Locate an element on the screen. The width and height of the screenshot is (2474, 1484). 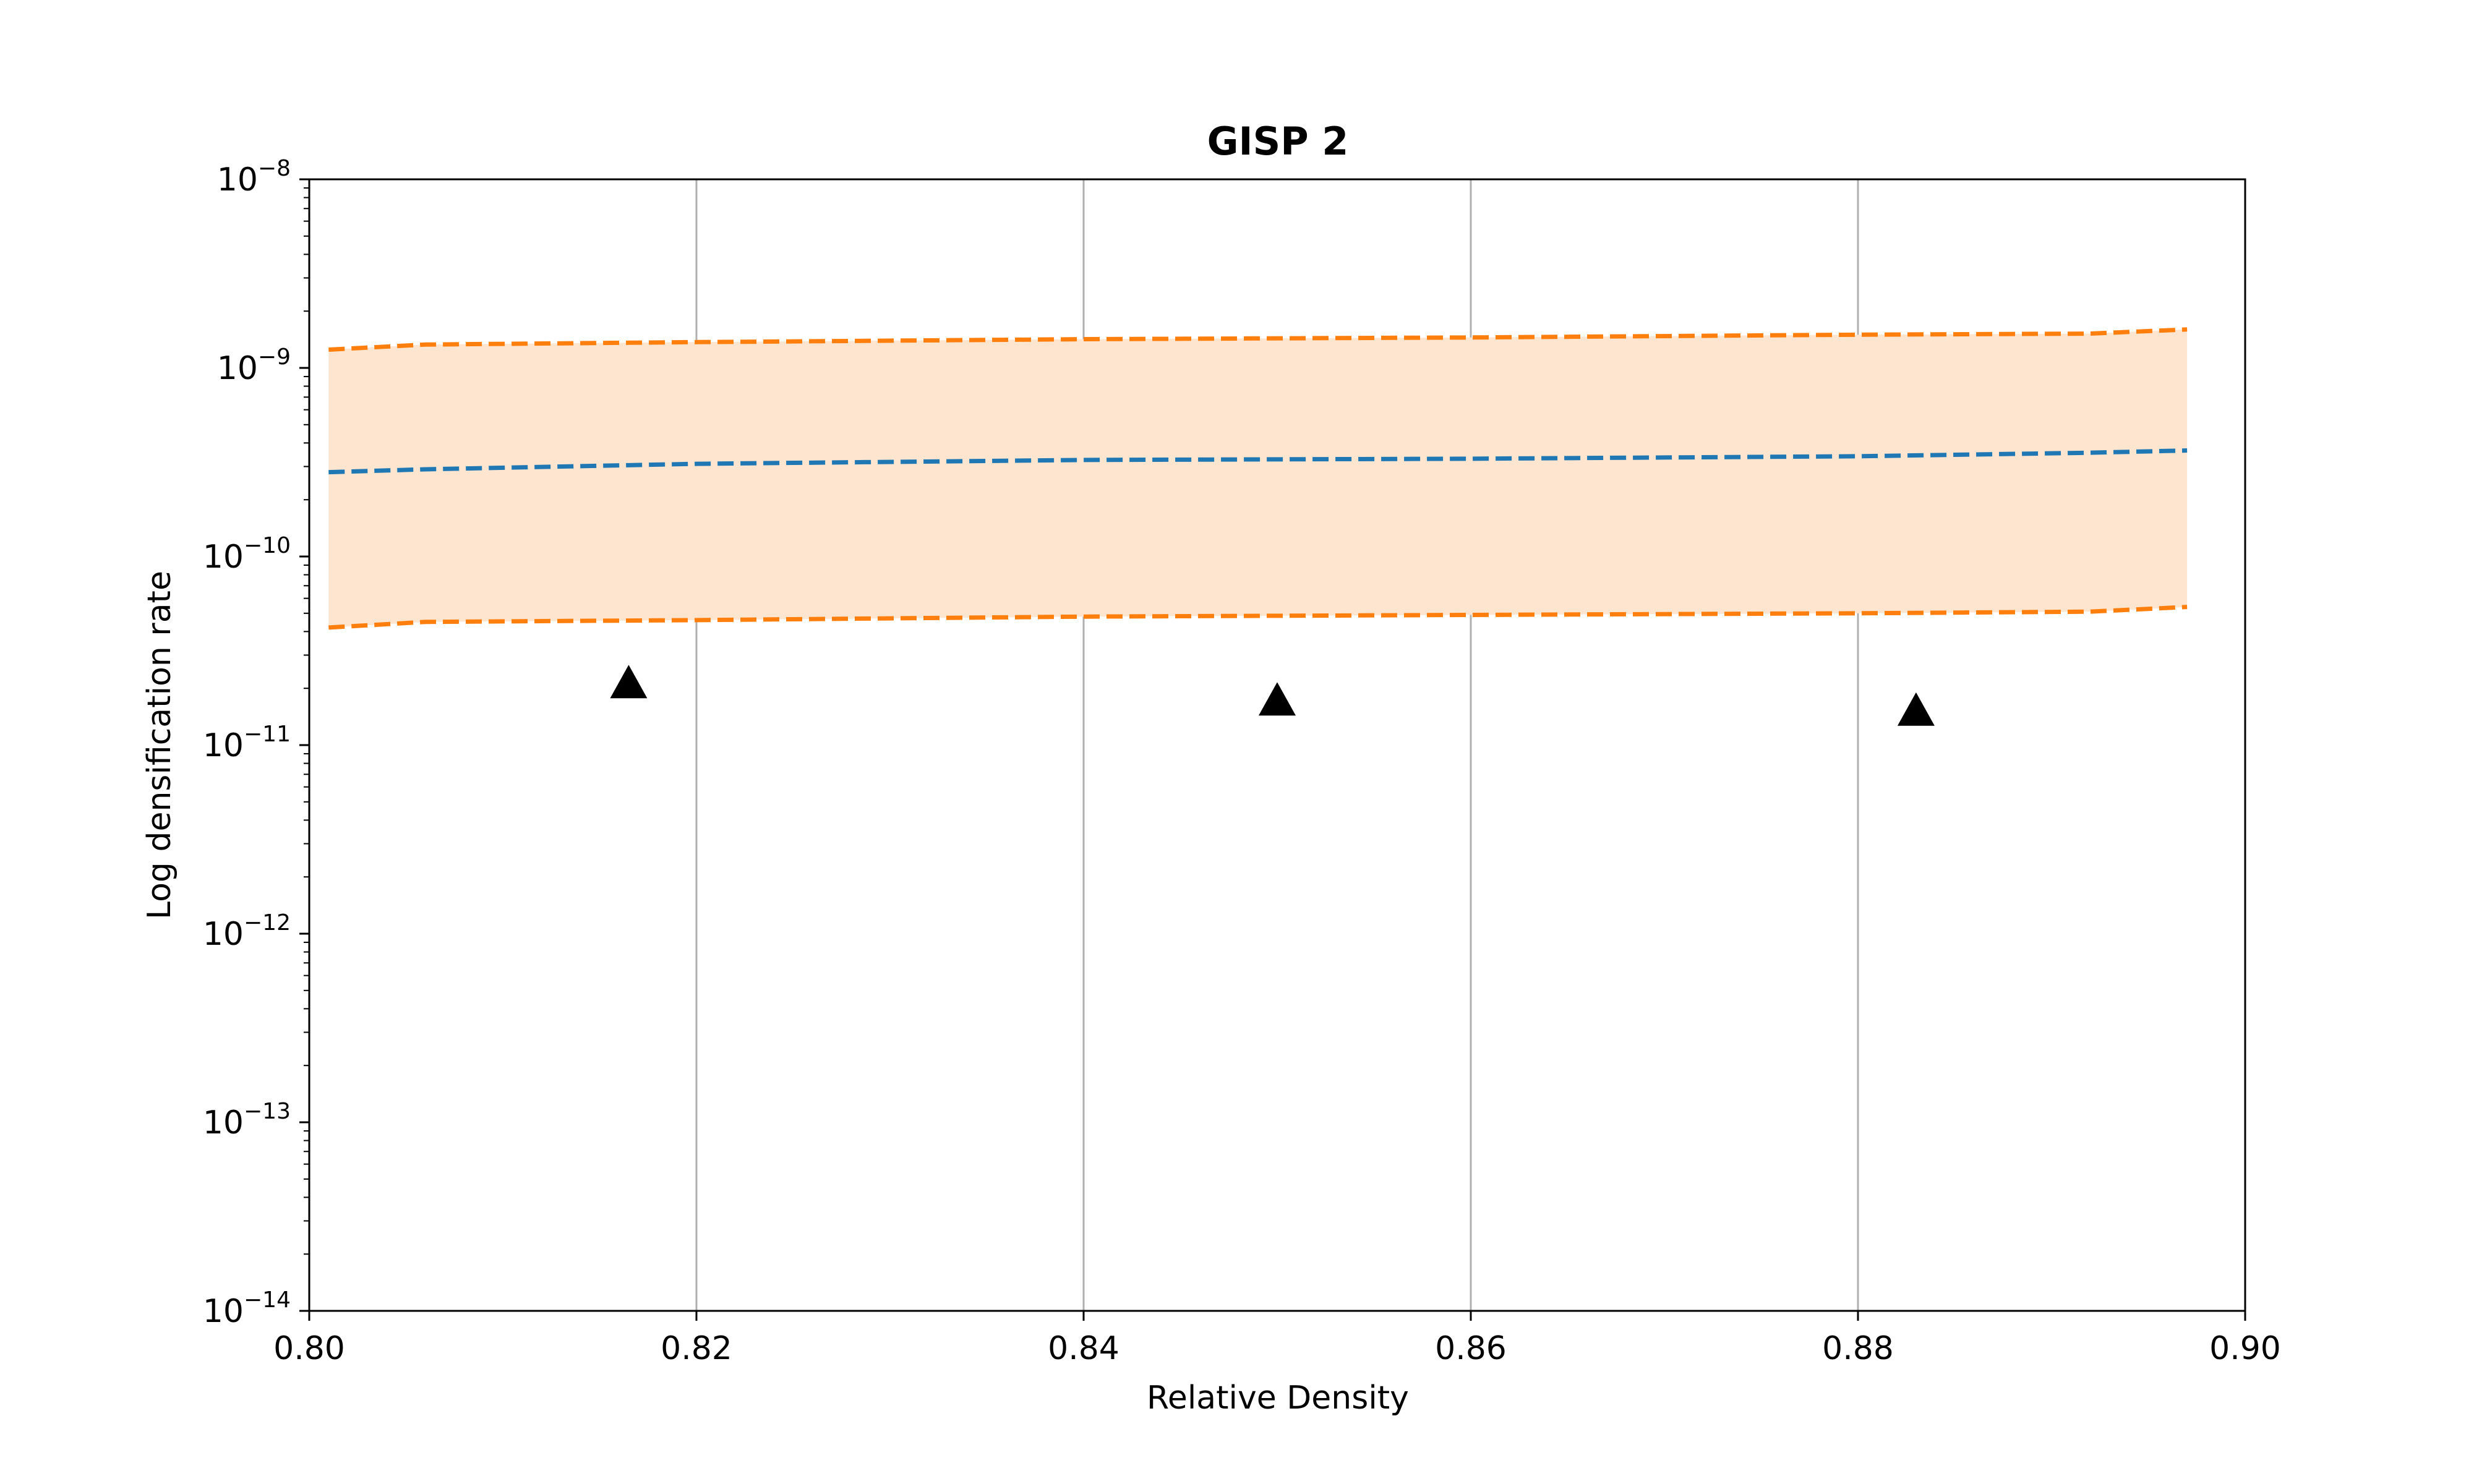
y-tick-label: 10⁻¹⁰ is located at coordinates (247, 554).